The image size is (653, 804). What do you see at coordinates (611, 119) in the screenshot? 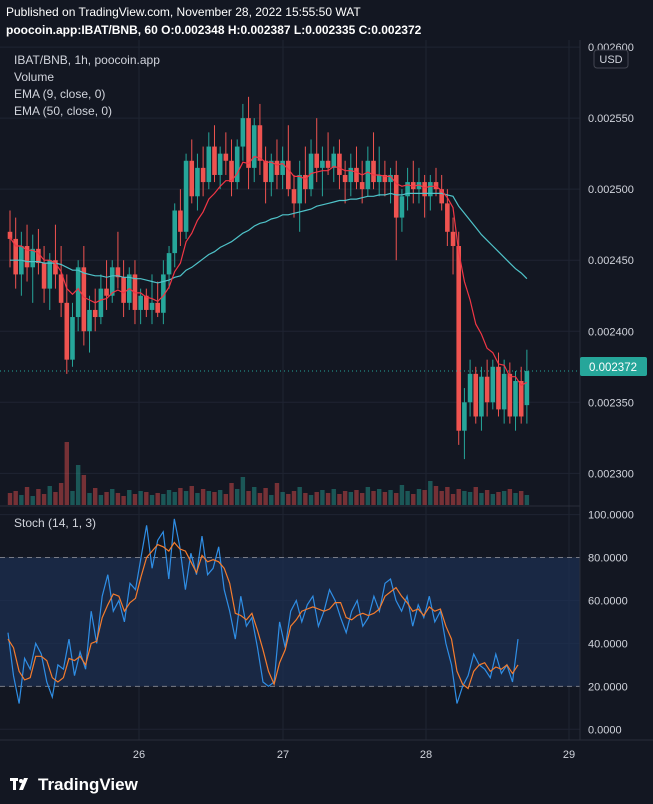
I see `price-tick-label: 0.002550` at bounding box center [611, 119].